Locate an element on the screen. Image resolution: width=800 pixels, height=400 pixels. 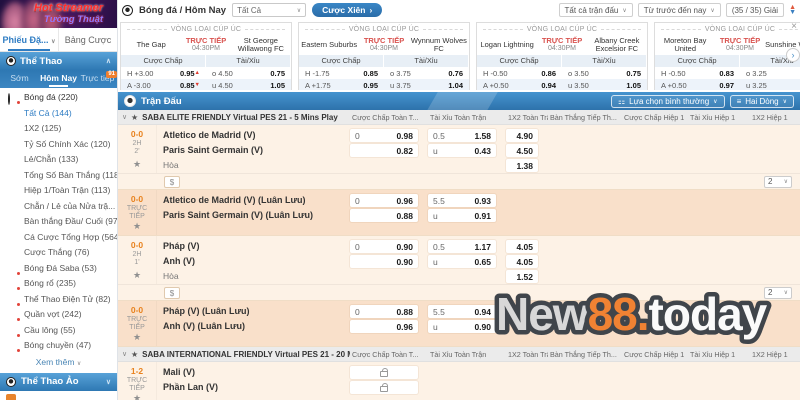
sort-icon: ▲ ▼ is located at coordinates (792, 10).